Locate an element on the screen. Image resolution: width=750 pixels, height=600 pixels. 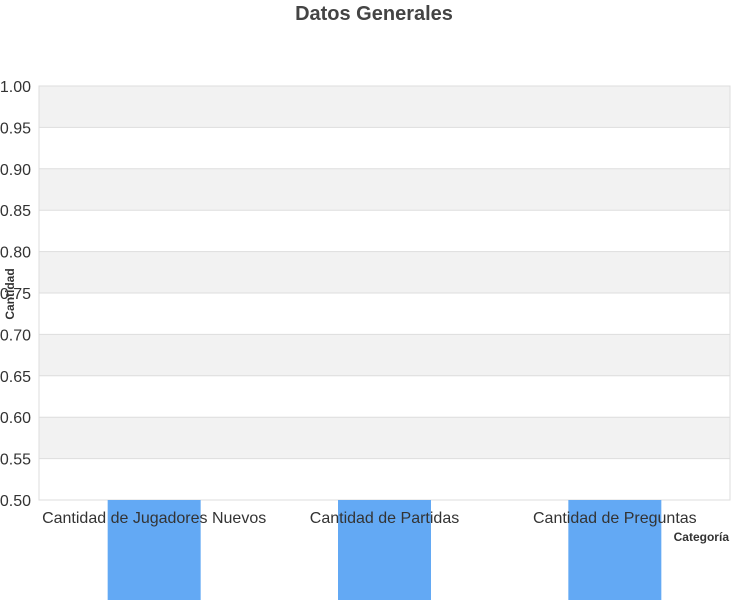
chart-title: Datos Generales is located at coordinates (374, 14).